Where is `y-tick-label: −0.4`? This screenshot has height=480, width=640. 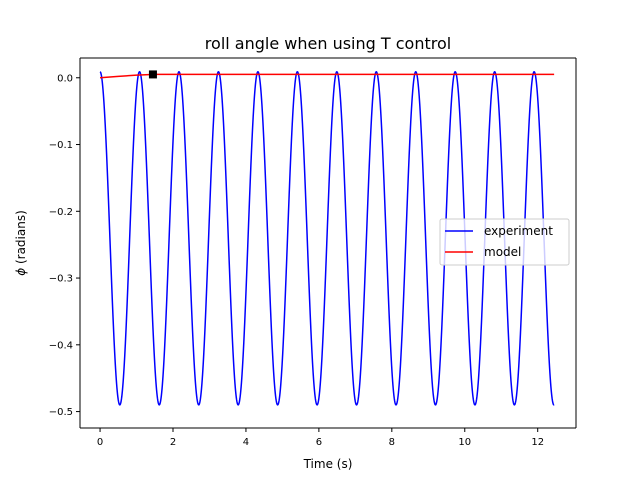 y-tick-label: −0.4 is located at coordinates (61, 345).